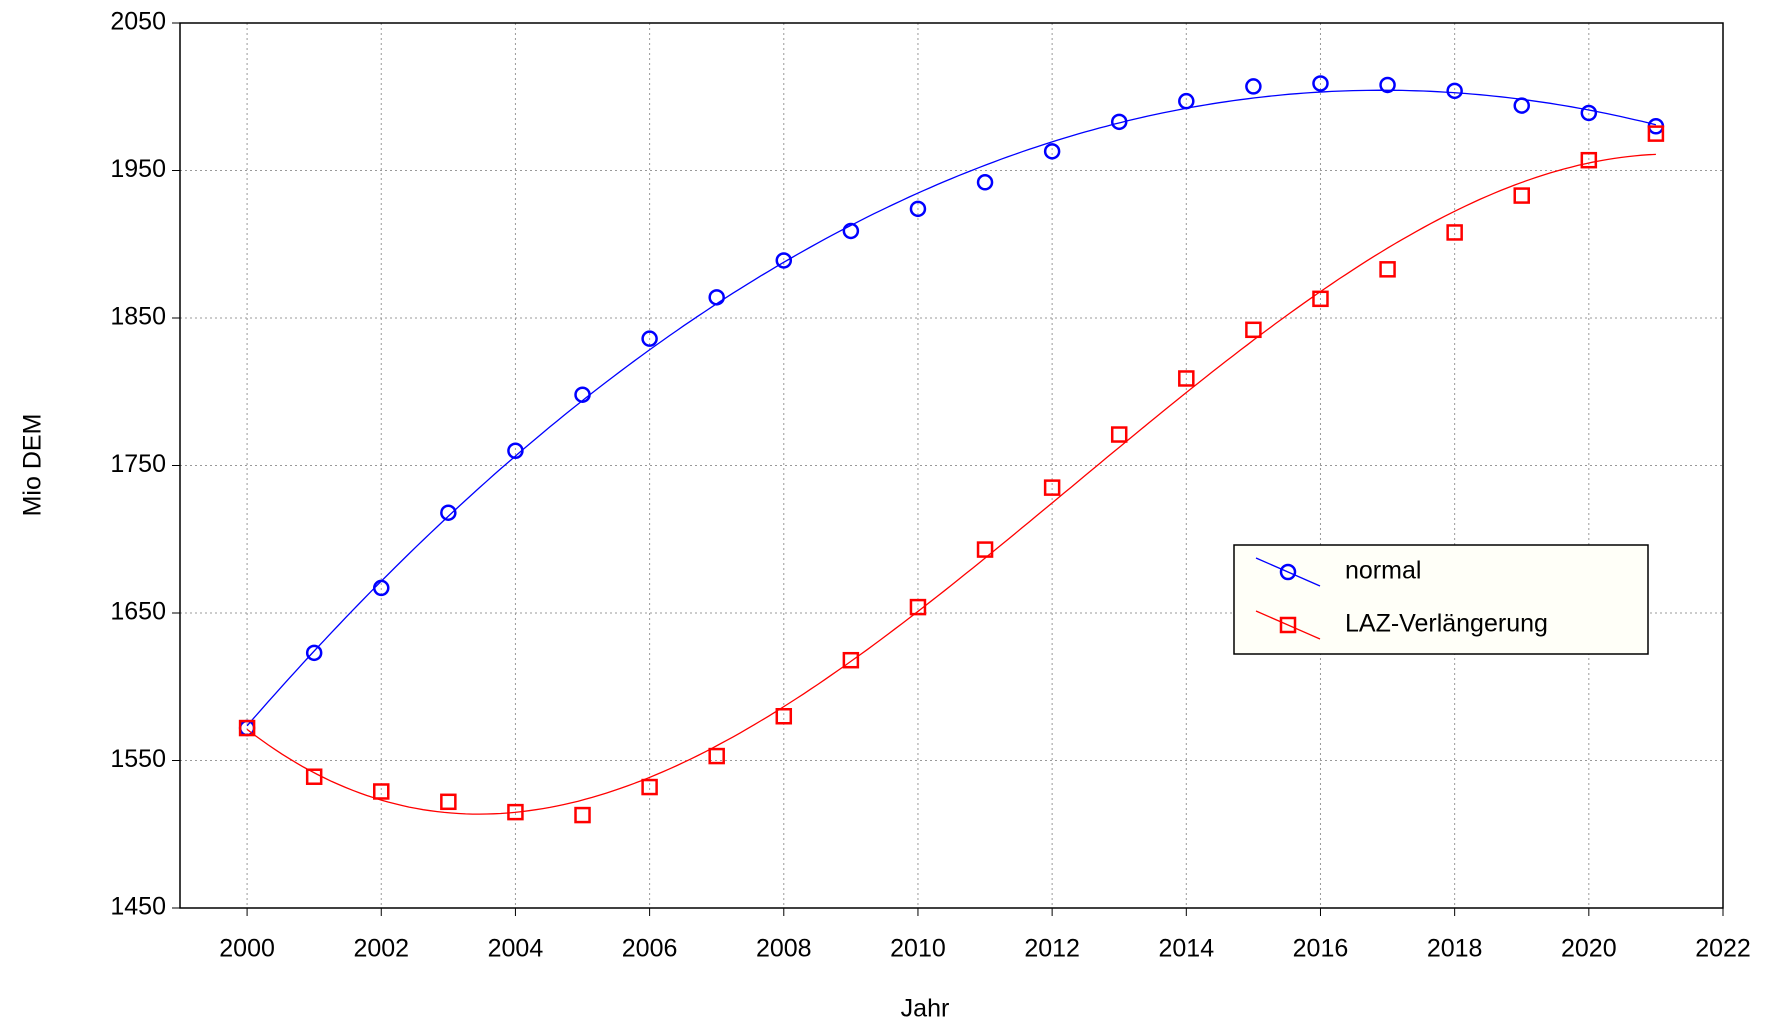 This screenshot has width=1775, height=1029. What do you see at coordinates (138, 22) in the screenshot?
I see `y-tick-label: 2050` at bounding box center [138, 22].